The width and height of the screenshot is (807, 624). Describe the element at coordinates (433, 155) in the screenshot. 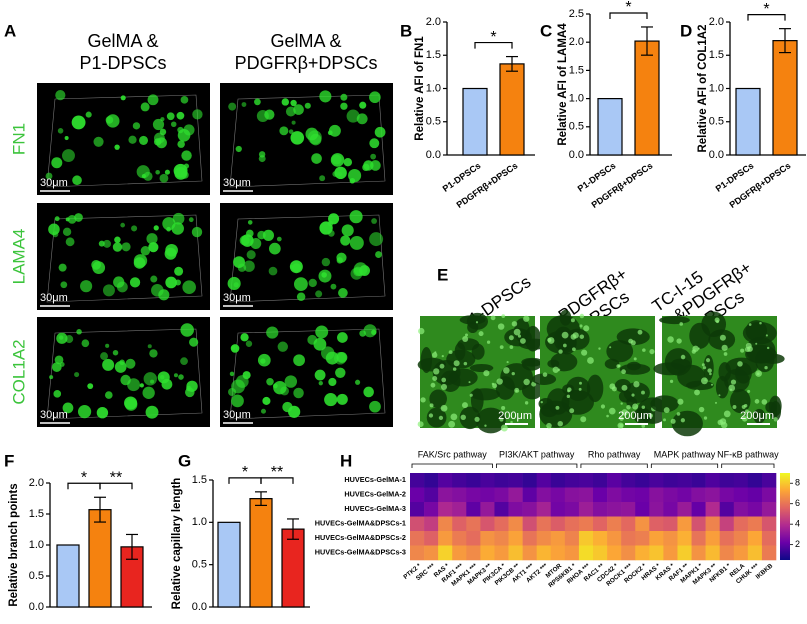

I see `y-tick-label: 0.0` at that location.